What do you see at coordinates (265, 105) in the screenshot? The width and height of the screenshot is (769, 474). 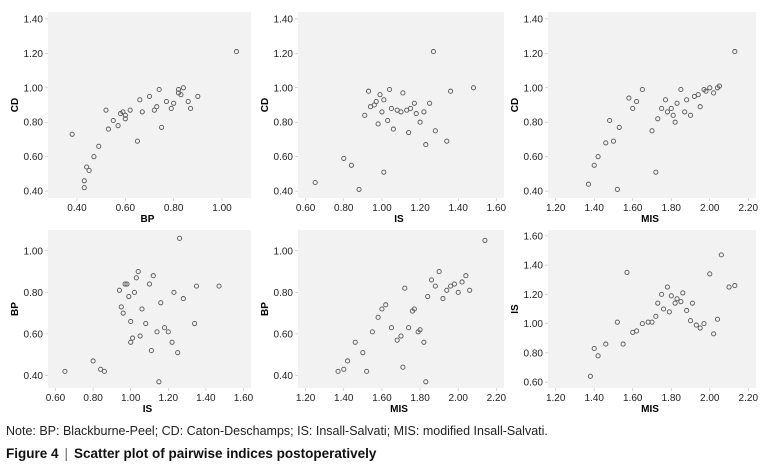 I see `y-axis-label: CD` at bounding box center [265, 105].